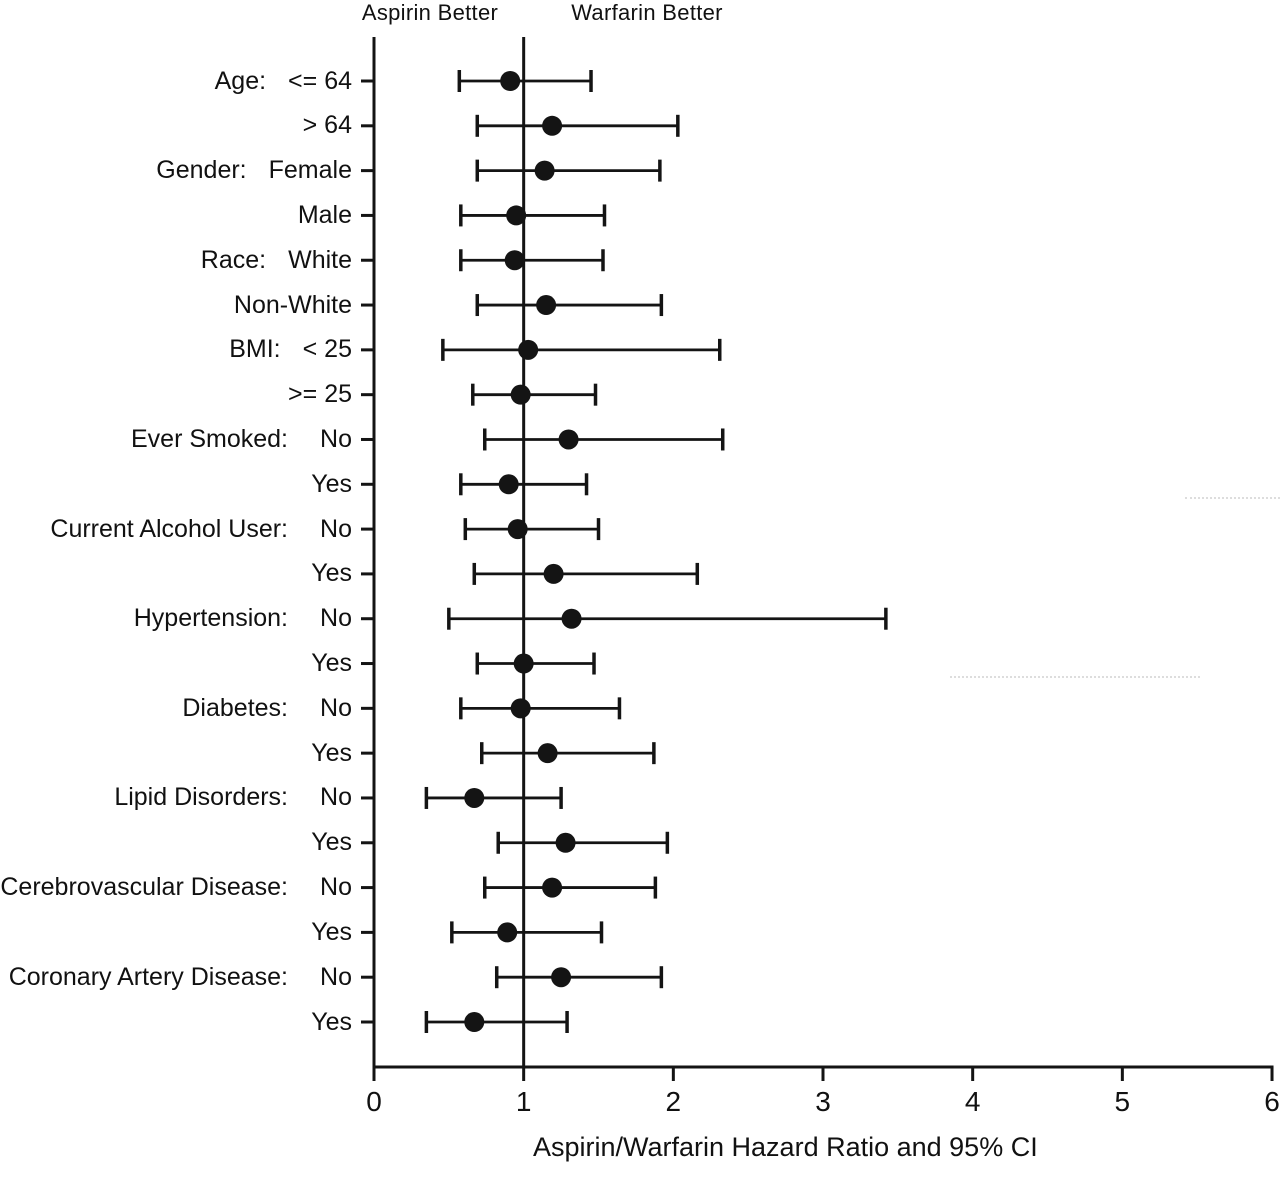 The image size is (1280, 1177). What do you see at coordinates (254, 171) in the screenshot?
I see `forest-row-label: Gender: Female` at bounding box center [254, 171].